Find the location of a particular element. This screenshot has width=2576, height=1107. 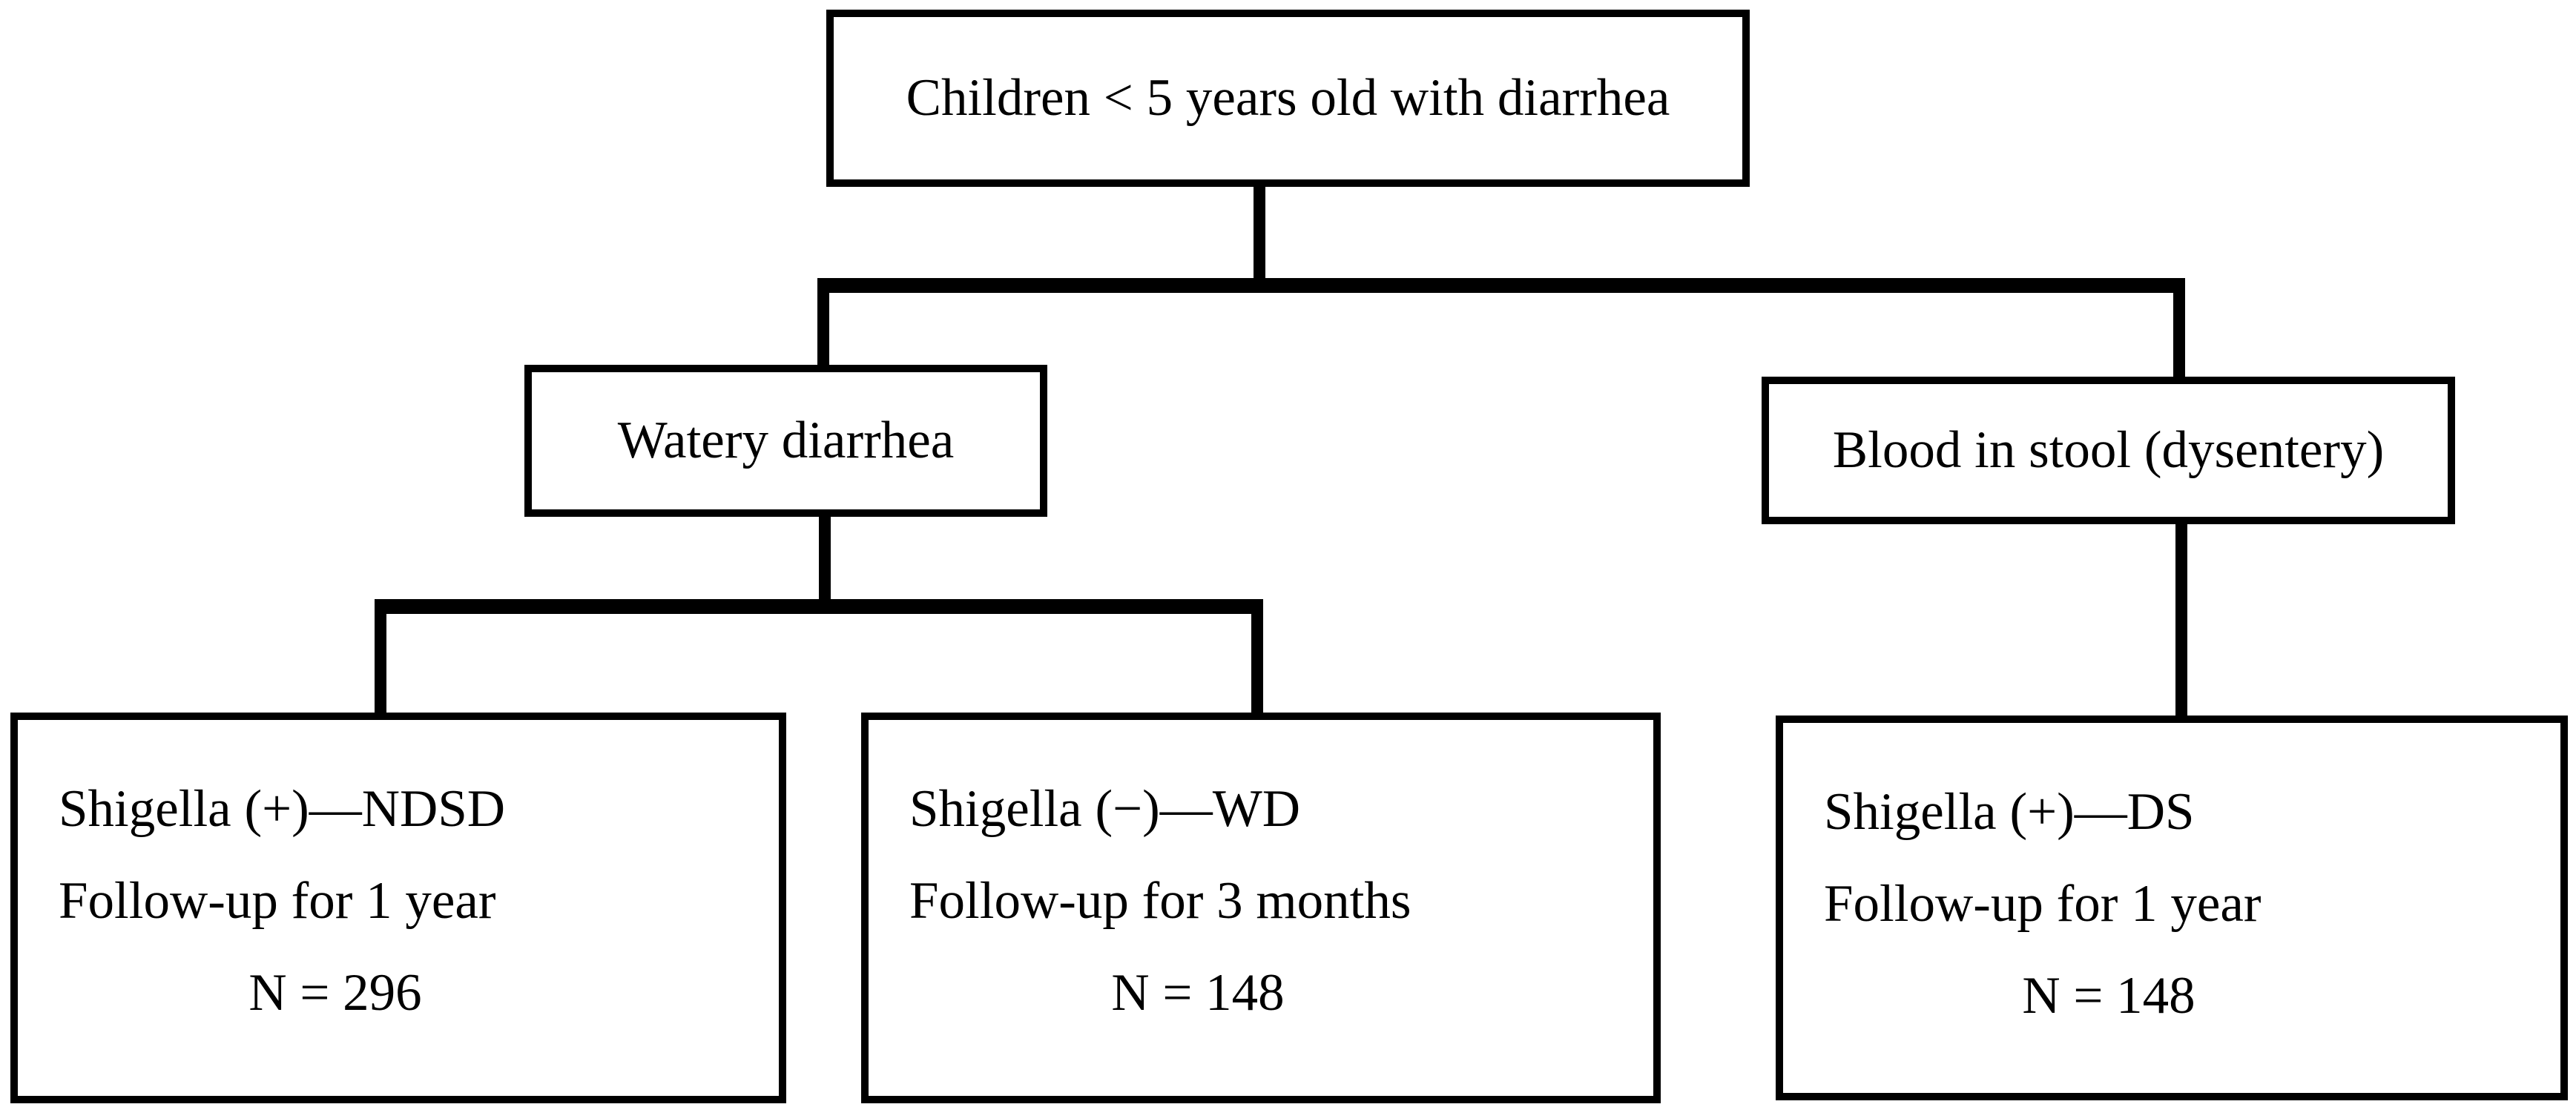

leaf-ds-followup-label: Follow-up for 1 year is located at coordinates (2043, 904).